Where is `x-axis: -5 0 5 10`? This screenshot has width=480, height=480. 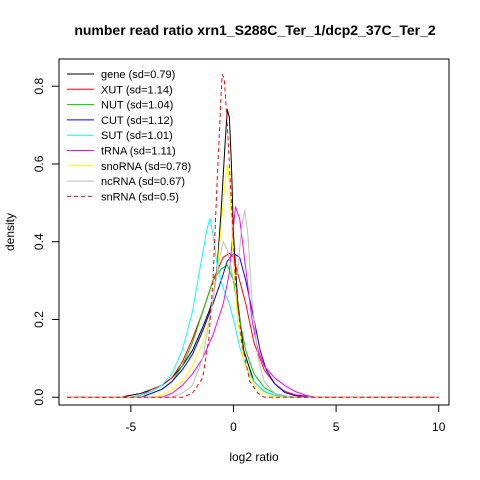
x-axis: -5 0 5 10 is located at coordinates (286, 419).